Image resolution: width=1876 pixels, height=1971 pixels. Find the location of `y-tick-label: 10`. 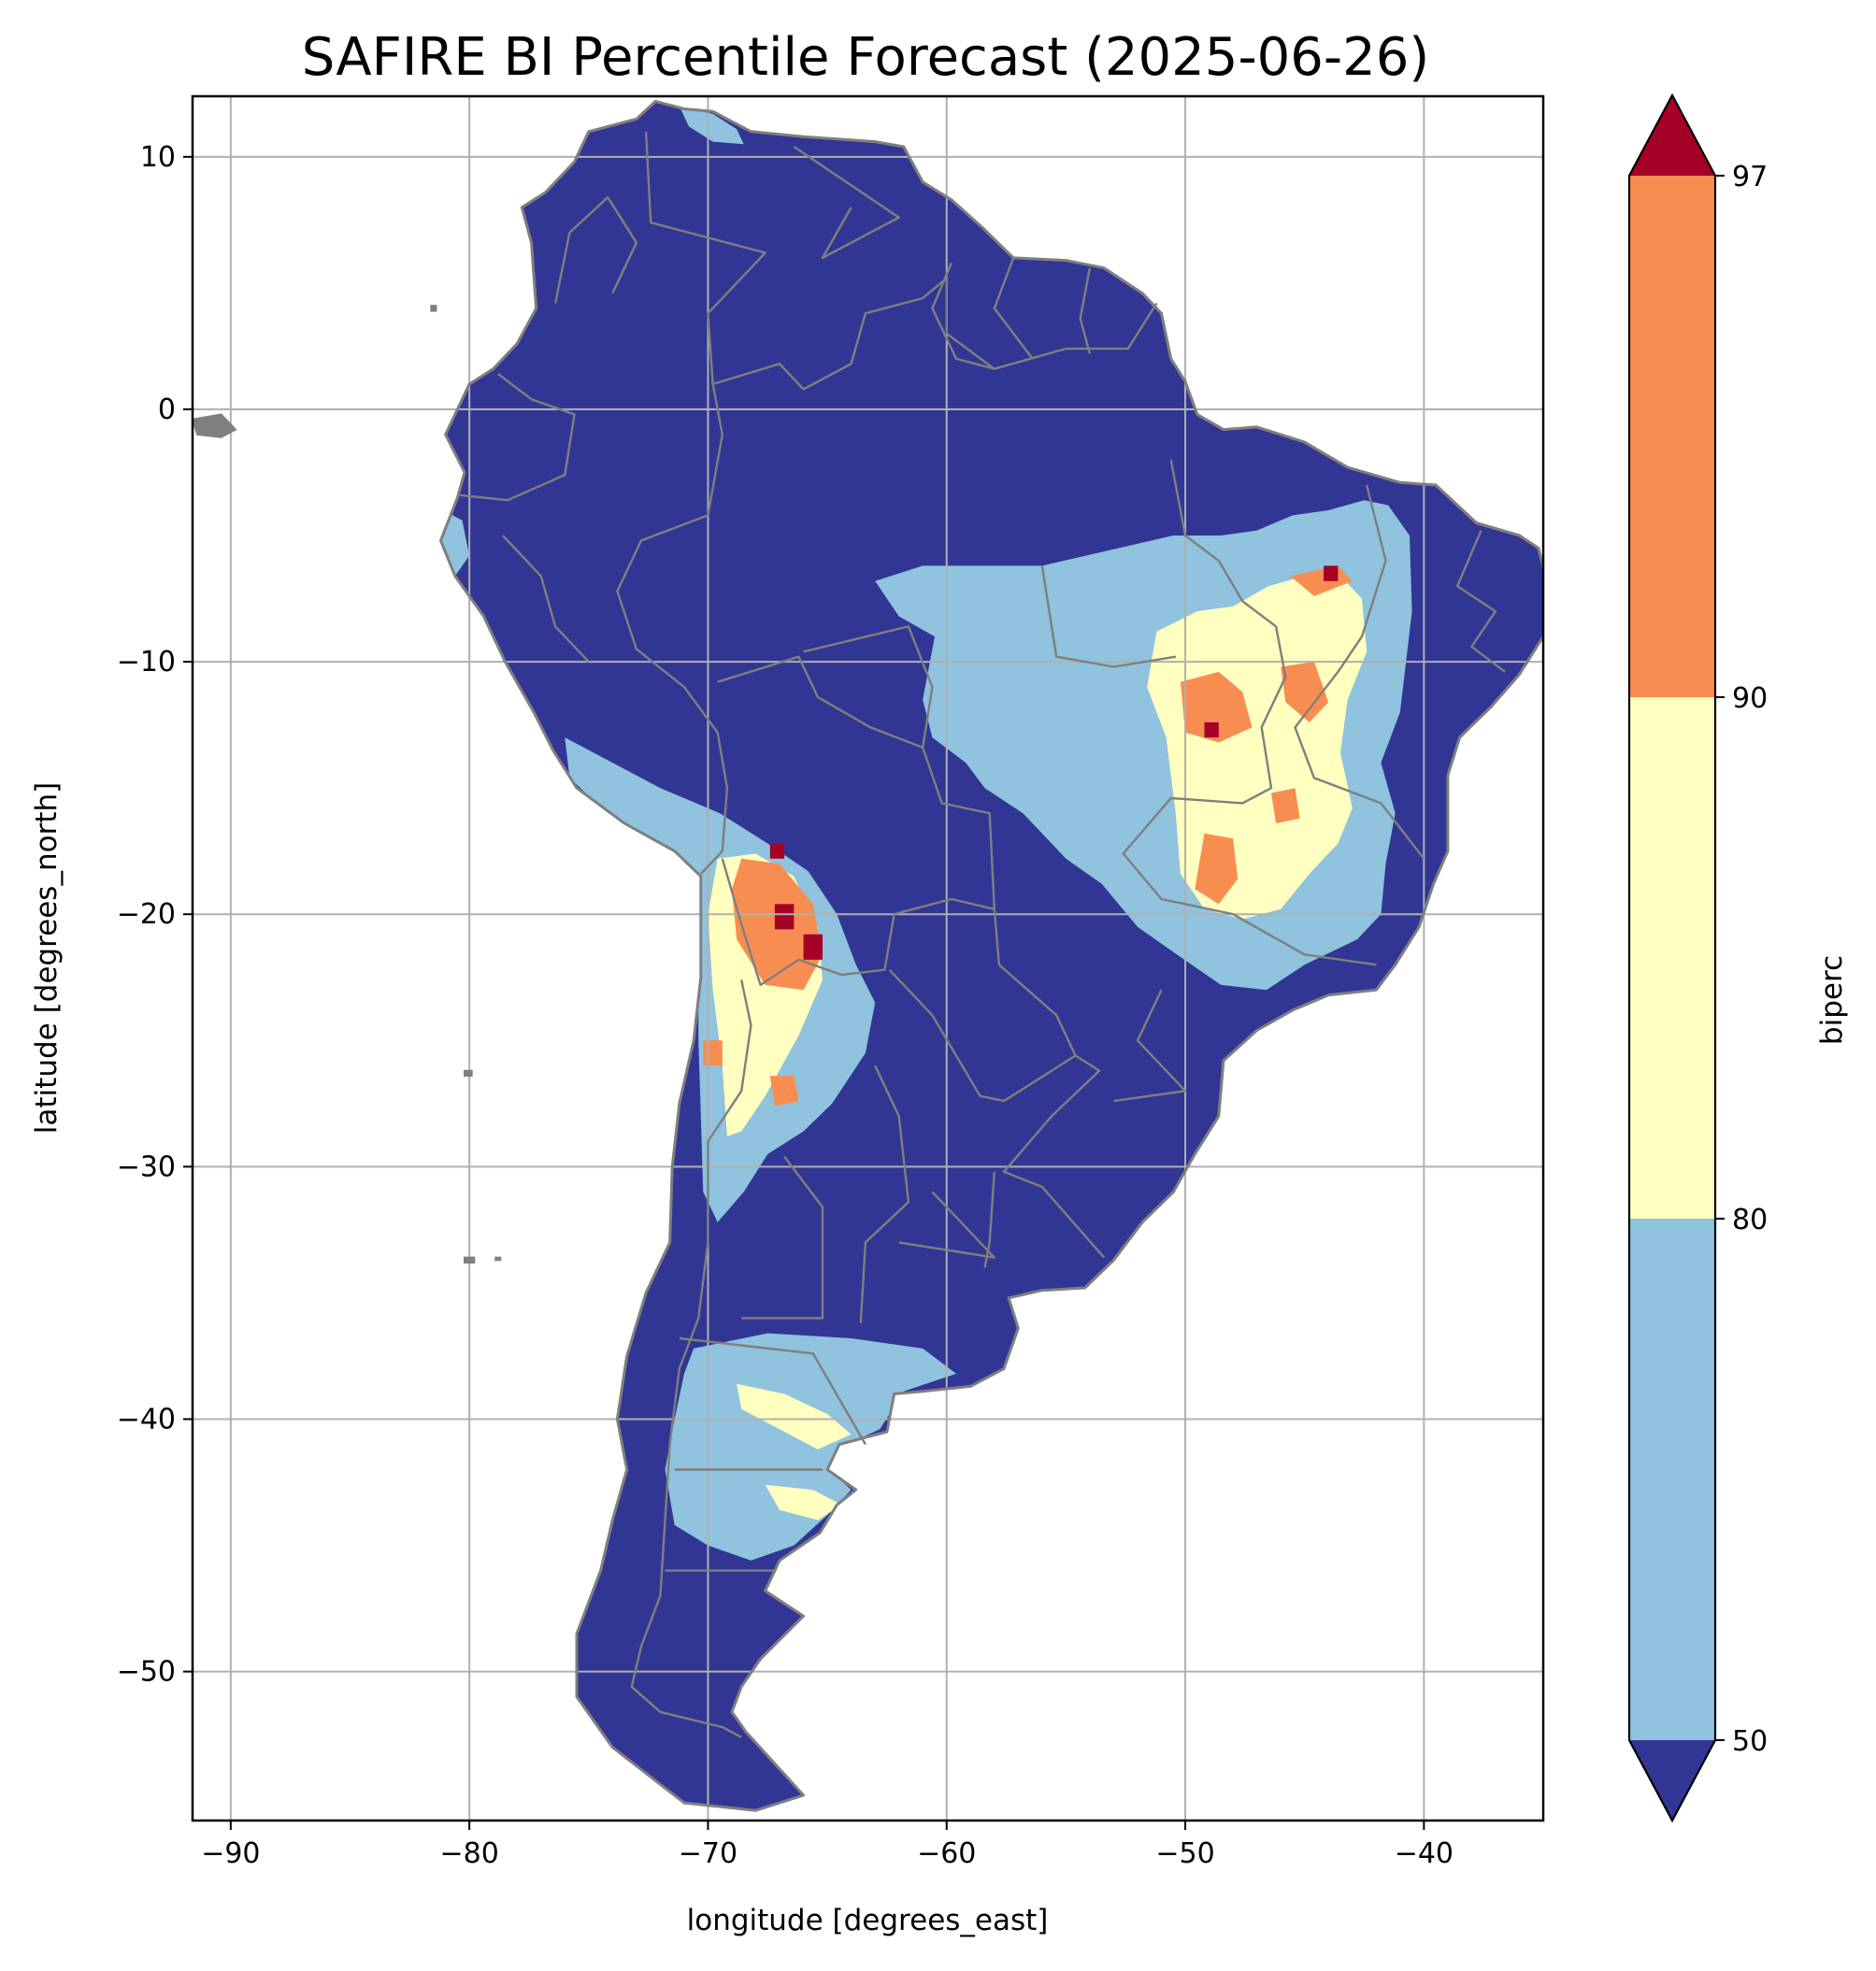

y-tick-label: 10 is located at coordinates (158, 158).